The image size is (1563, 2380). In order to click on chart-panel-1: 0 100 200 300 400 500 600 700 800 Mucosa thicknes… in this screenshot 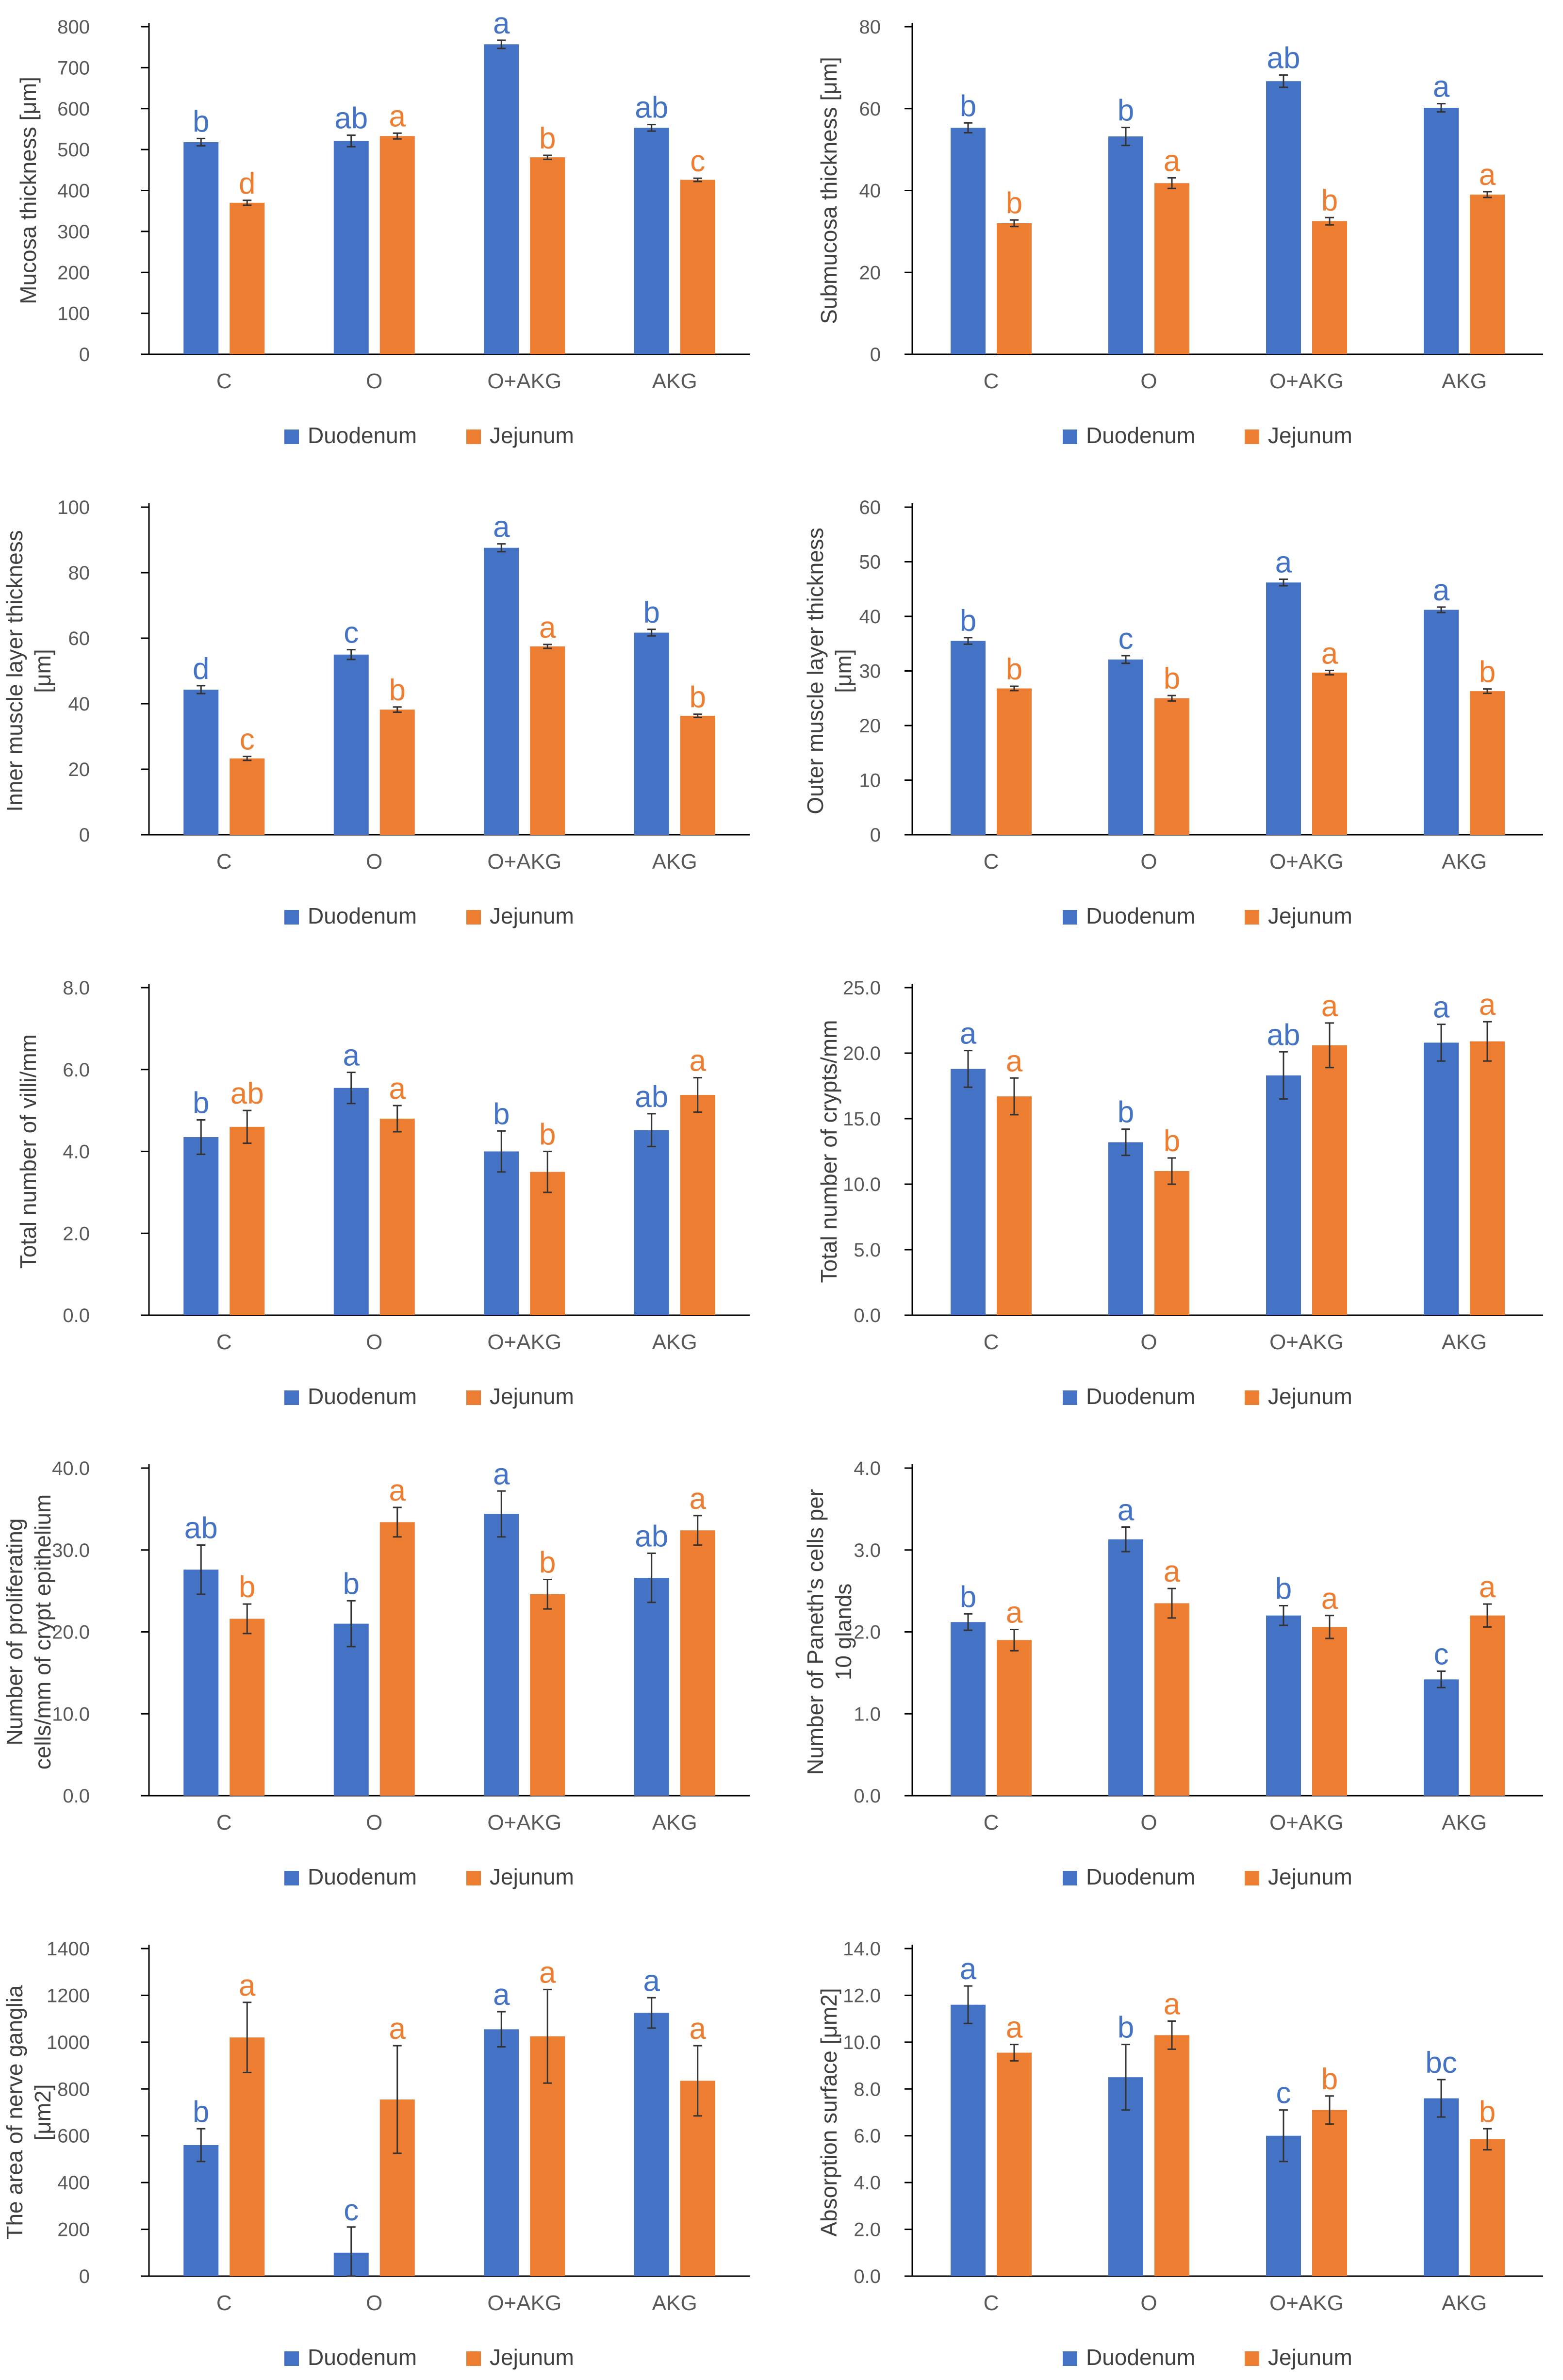, I will do `click(383, 227)`.